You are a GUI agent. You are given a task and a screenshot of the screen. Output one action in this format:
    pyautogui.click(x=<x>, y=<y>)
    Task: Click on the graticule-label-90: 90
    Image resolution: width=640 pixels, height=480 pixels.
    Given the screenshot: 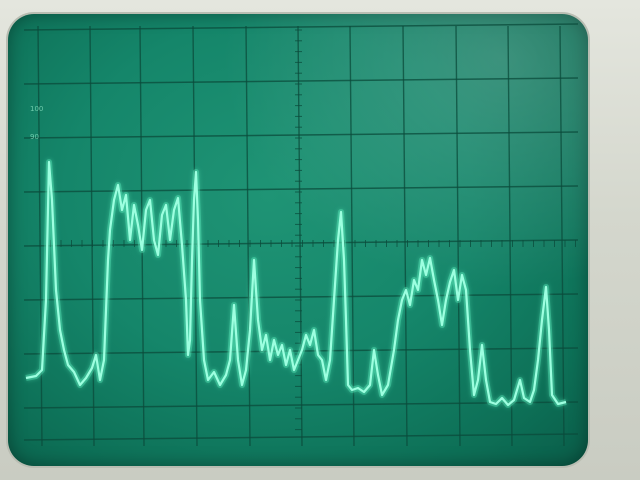 What is the action you would take?
    pyautogui.click(x=34, y=137)
    